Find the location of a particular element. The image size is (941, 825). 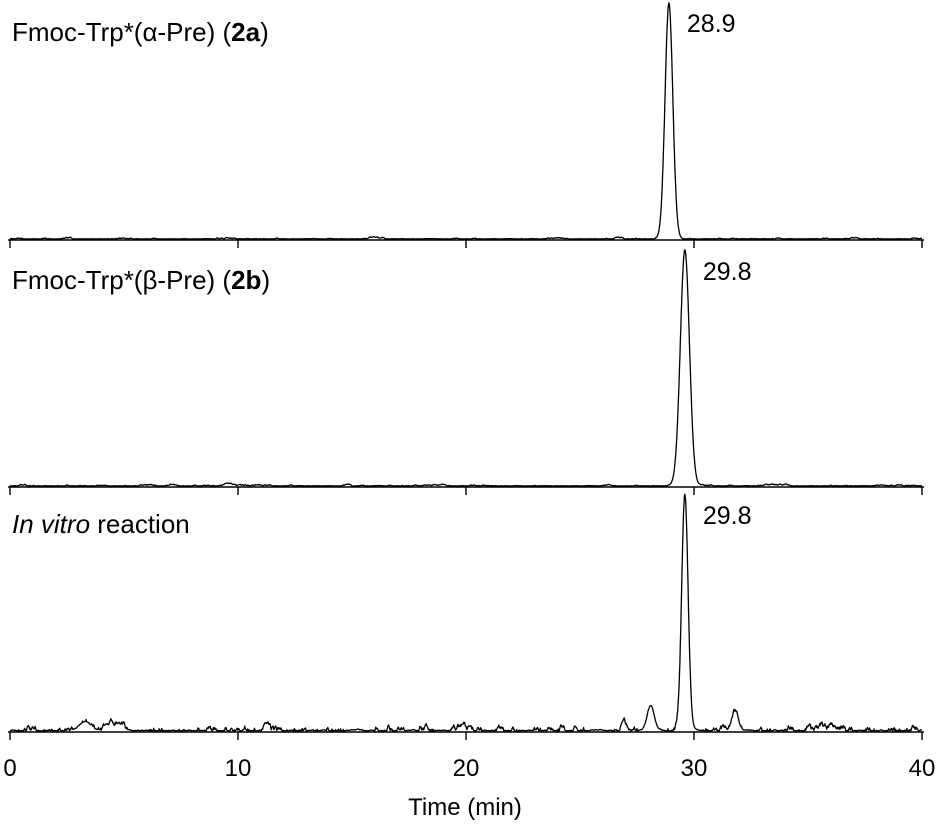

x-tick-label: 20 is located at coordinates (466, 768).